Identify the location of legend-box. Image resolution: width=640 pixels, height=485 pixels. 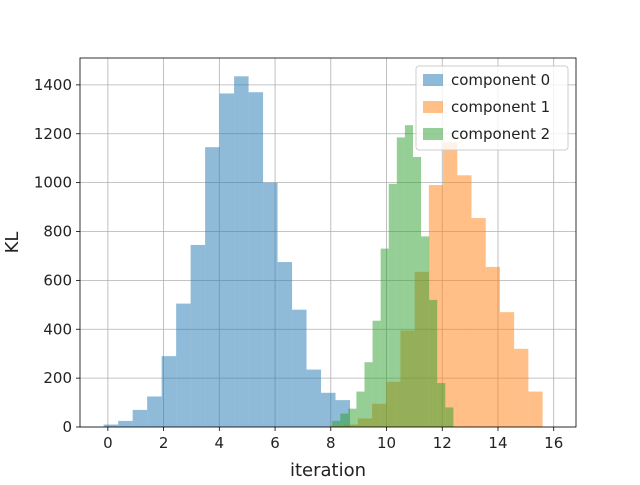
(492, 108).